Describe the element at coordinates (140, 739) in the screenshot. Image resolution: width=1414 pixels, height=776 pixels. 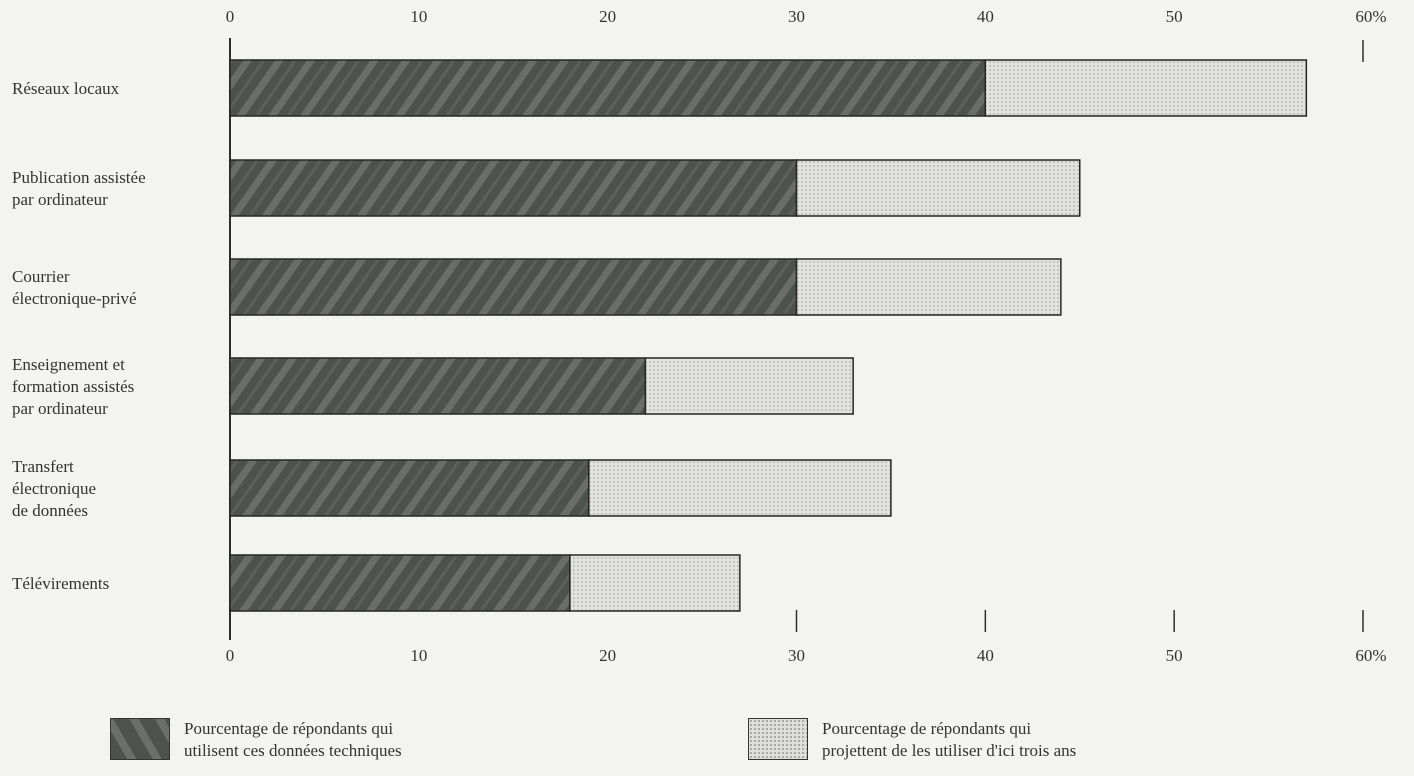
I see `legend-swatch-used` at that location.